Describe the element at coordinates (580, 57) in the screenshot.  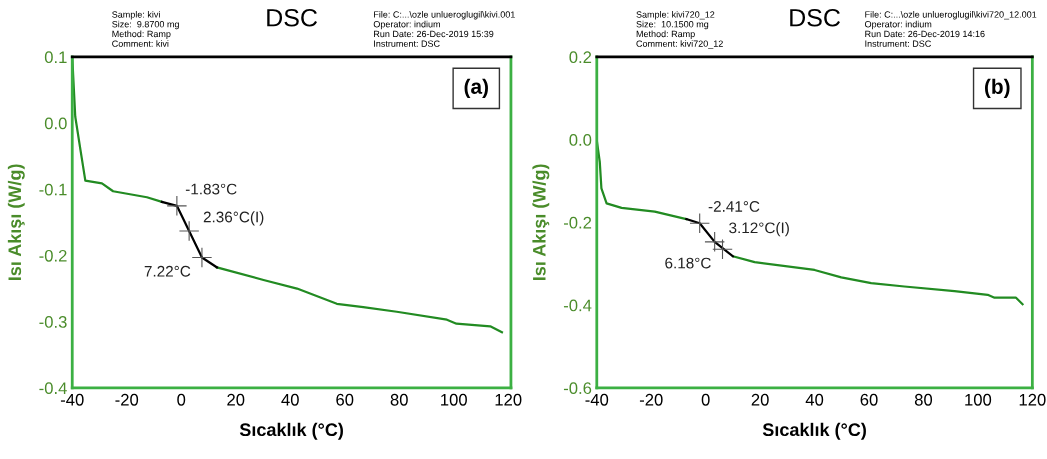
I see `y-tick-label: 0.2` at that location.